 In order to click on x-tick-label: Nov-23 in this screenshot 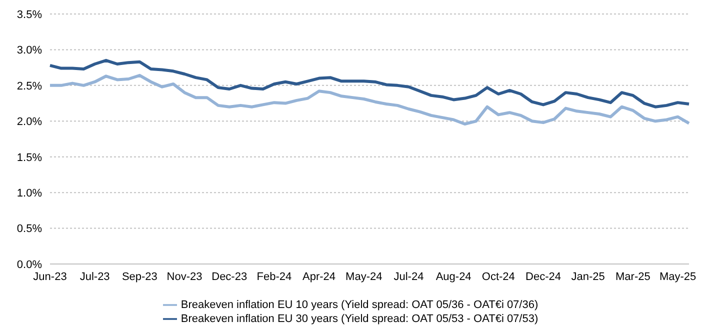, I will do `click(184, 276)`.